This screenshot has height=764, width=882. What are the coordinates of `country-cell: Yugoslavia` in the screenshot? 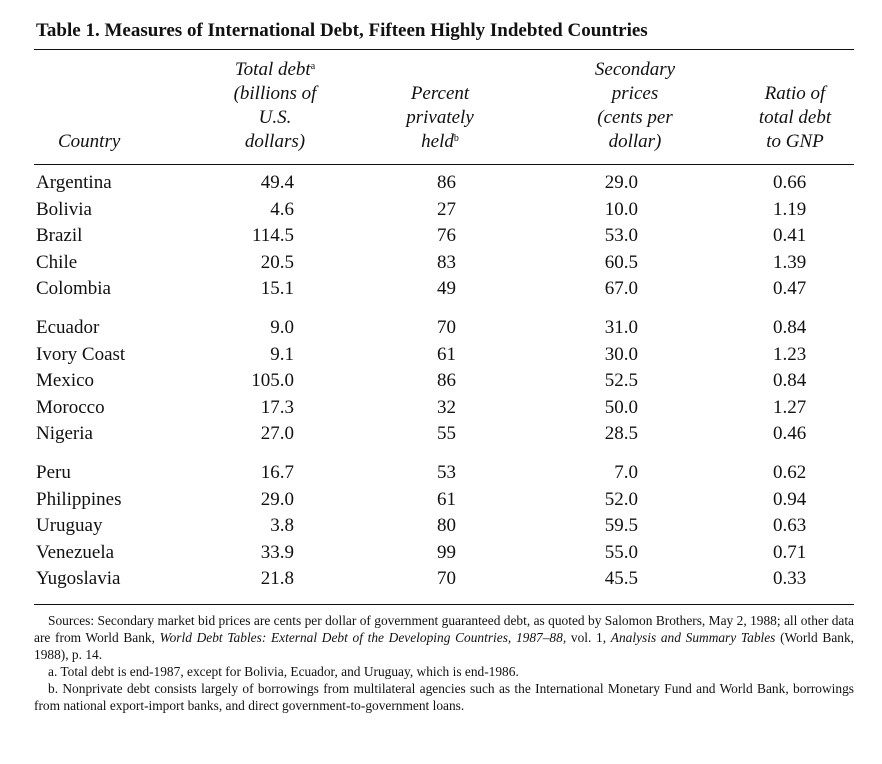 It's located at (78, 579).